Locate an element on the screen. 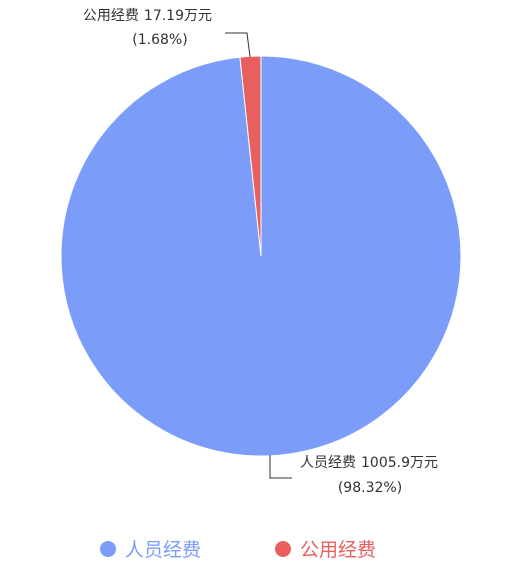  slice-label-name: 公用经费 is located at coordinates (111, 16).